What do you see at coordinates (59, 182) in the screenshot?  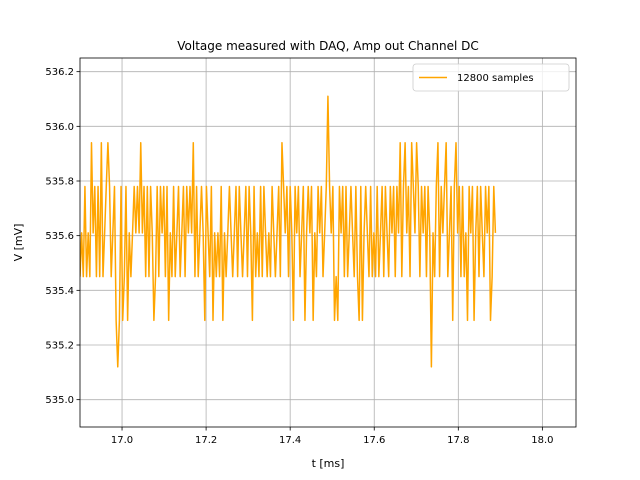 I see `y-tick-label: 535.8` at bounding box center [59, 182].